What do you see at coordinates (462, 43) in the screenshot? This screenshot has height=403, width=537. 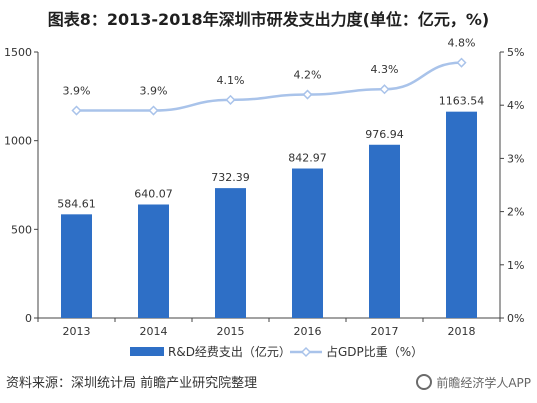 I see `line-value-label: 4.8%` at bounding box center [462, 43].